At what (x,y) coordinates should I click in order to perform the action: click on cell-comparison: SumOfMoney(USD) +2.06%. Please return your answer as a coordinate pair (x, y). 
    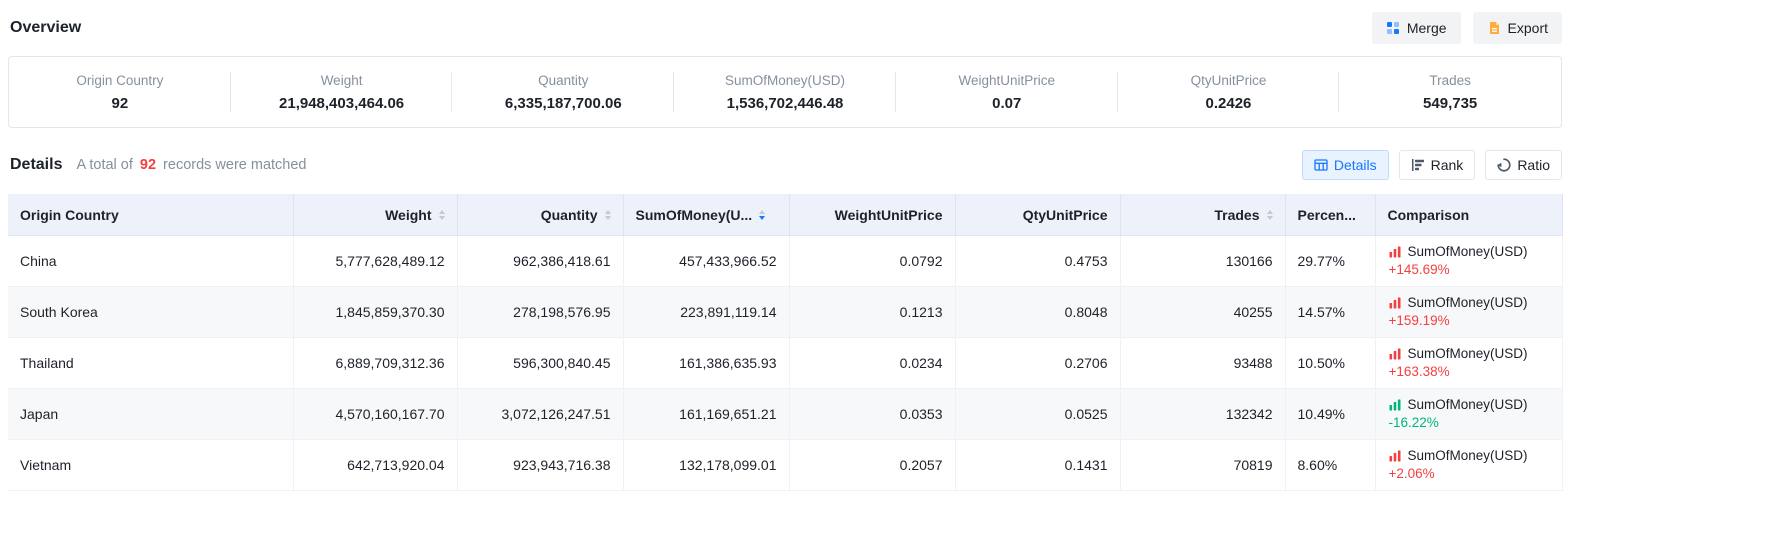
    Looking at the image, I should click on (1469, 465).